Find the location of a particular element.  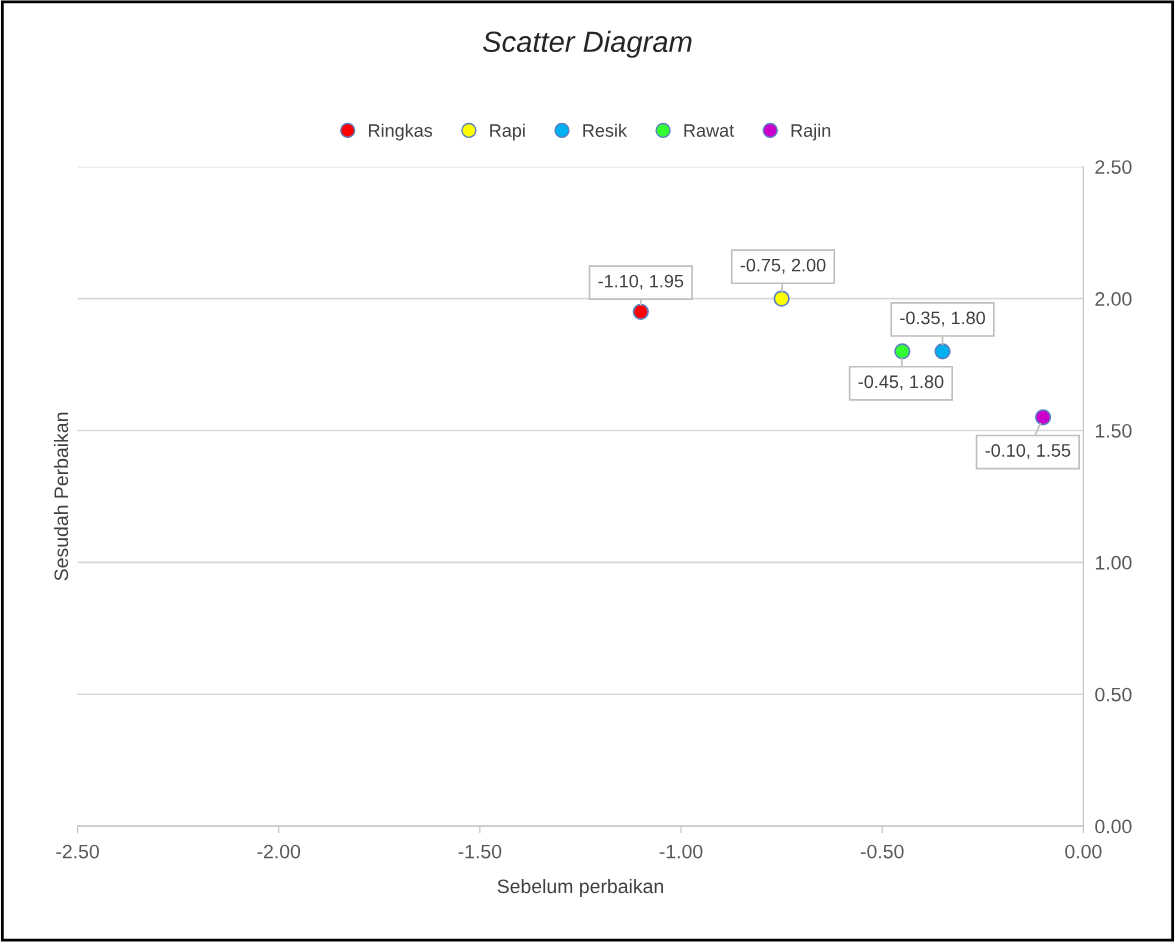

y-tick-label: 1.00 is located at coordinates (1113, 562).